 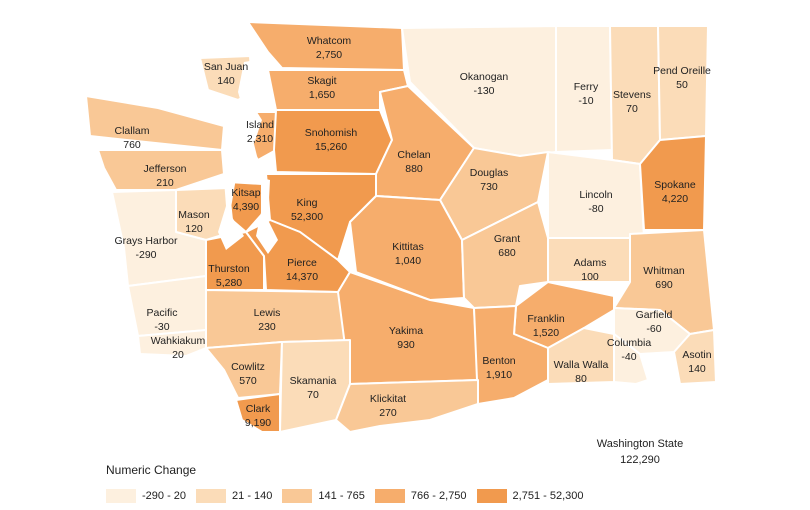 I want to click on county-name: Skagit, so click(x=321, y=81).